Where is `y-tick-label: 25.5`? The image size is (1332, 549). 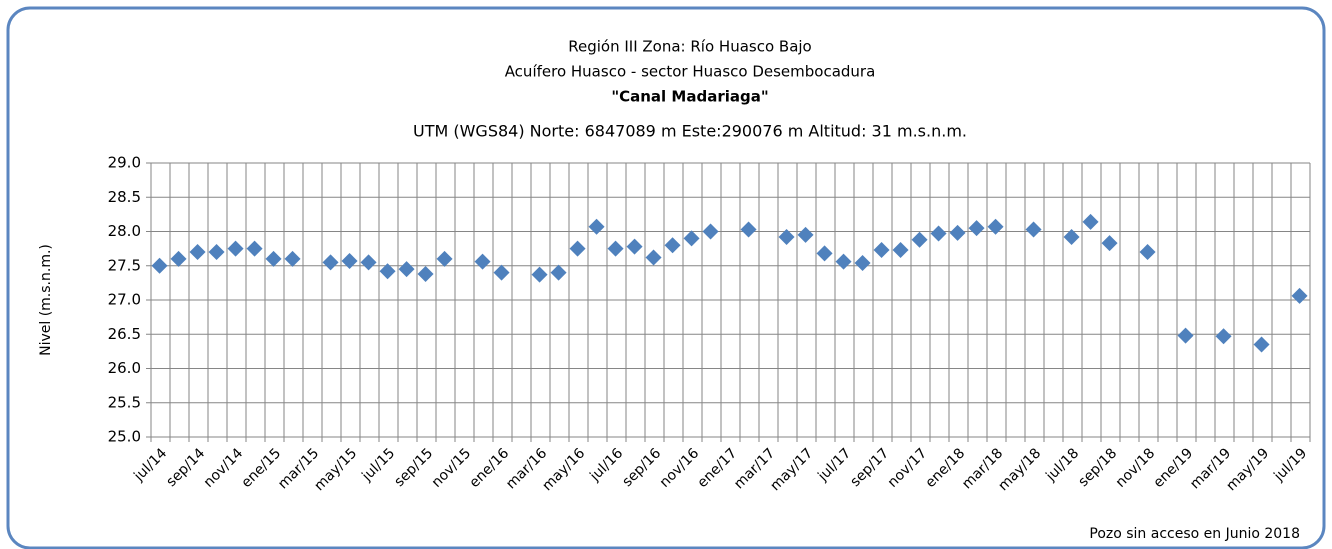 y-tick-label: 25.5 is located at coordinates (124, 402).